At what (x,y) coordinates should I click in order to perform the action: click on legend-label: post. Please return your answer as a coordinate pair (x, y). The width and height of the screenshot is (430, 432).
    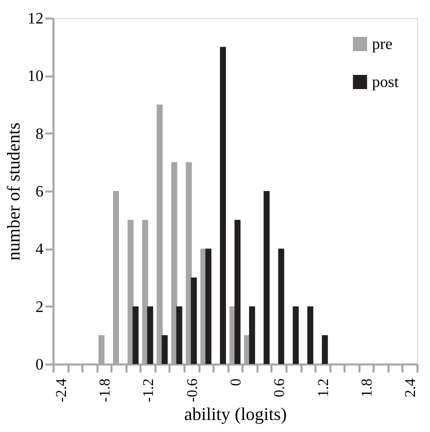
    Looking at the image, I should click on (386, 82).